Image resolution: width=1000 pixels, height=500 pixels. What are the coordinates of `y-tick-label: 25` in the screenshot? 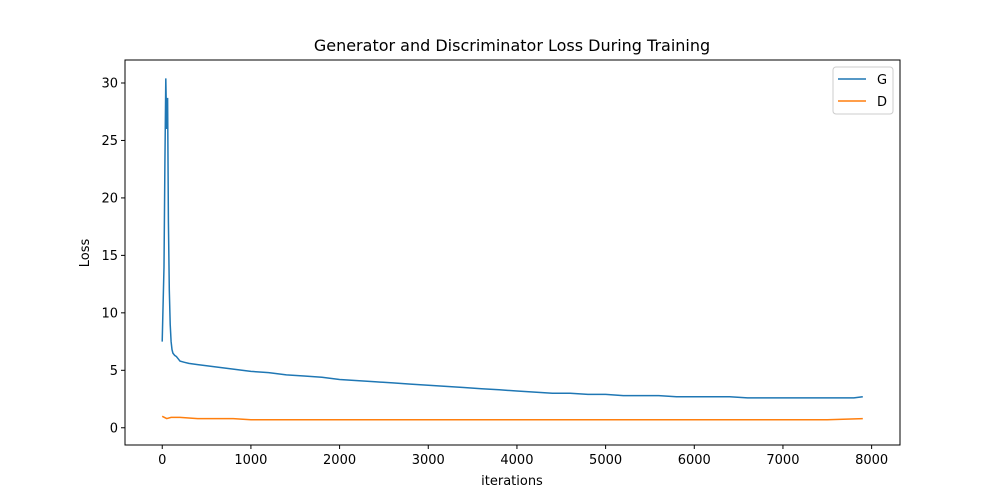 It's located at (109, 141).